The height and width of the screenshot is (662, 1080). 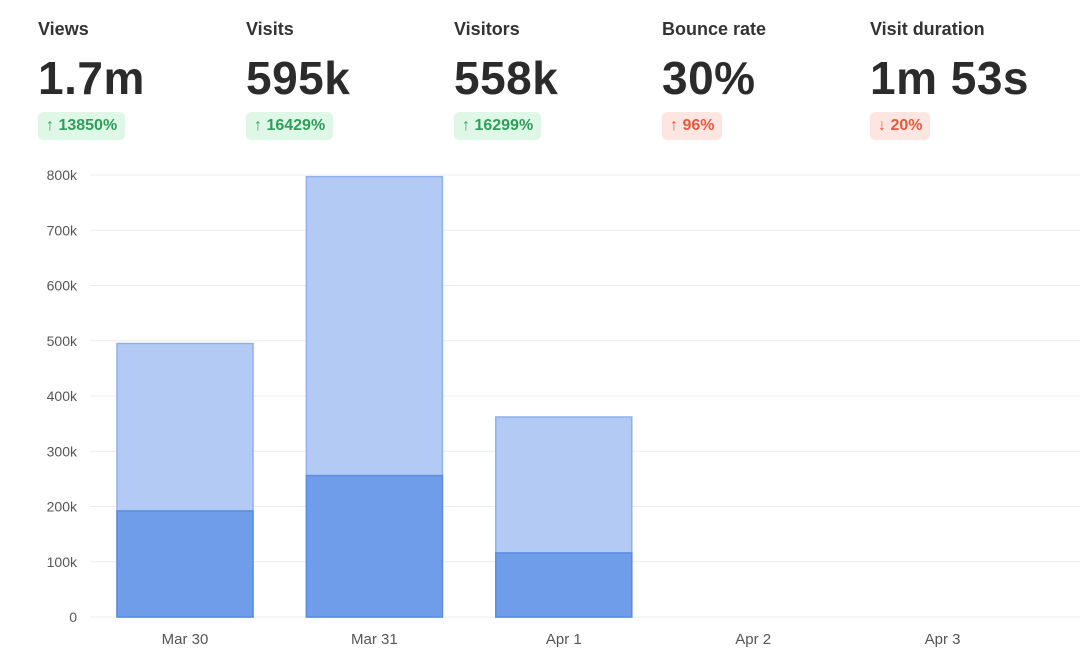 What do you see at coordinates (73, 617) in the screenshot?
I see `y-tick-label: 0` at bounding box center [73, 617].